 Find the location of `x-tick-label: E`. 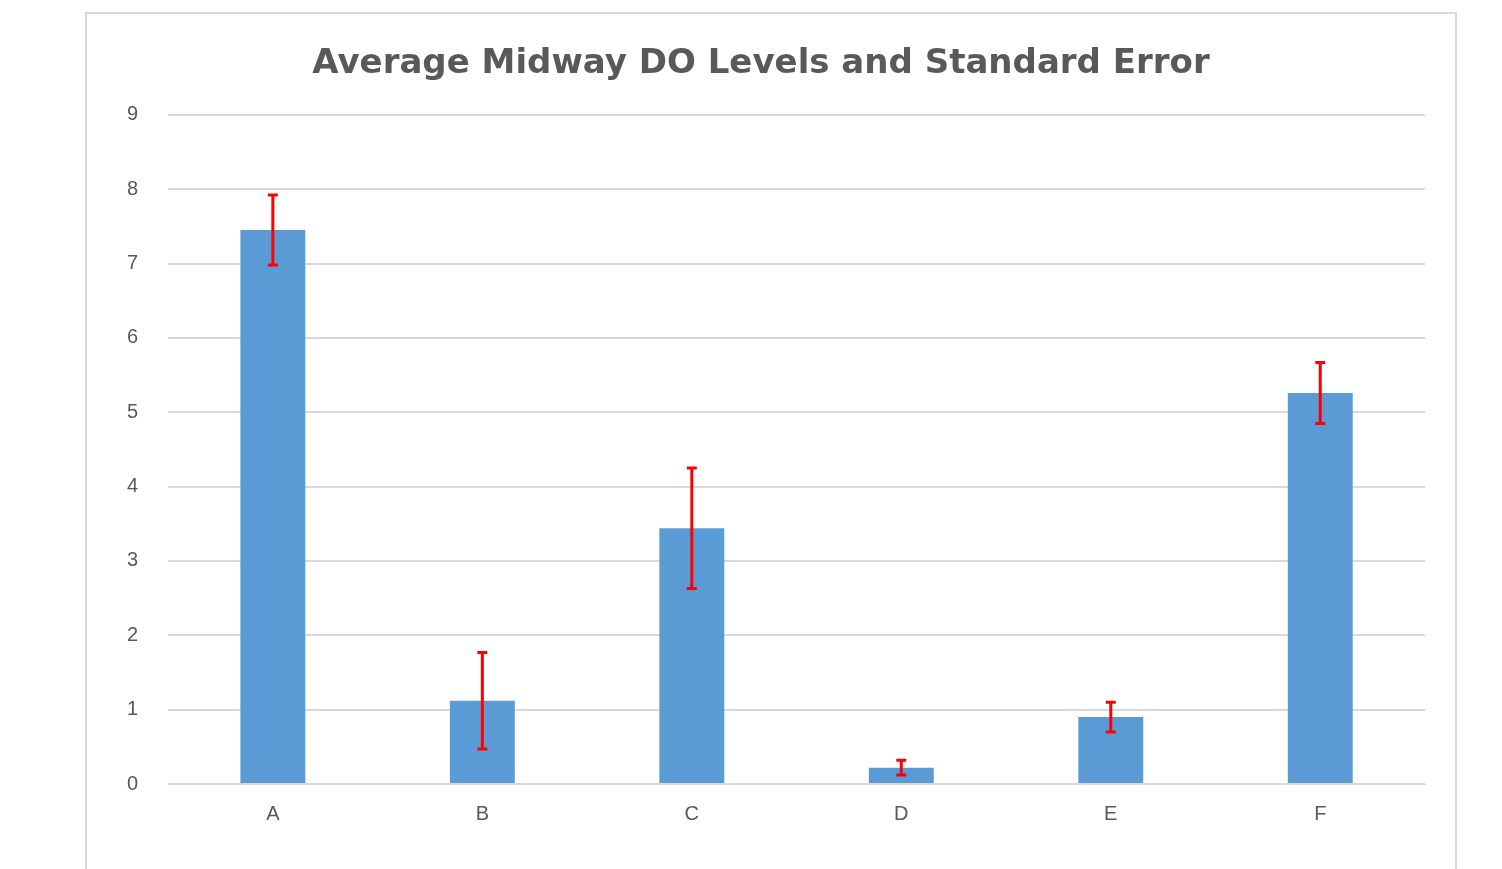

x-tick-label: E is located at coordinates (1111, 812).